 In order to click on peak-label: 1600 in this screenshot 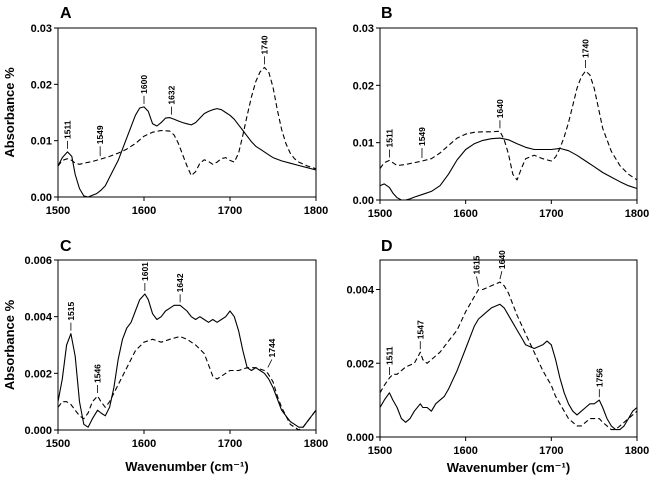, I will do `click(144, 84)`.